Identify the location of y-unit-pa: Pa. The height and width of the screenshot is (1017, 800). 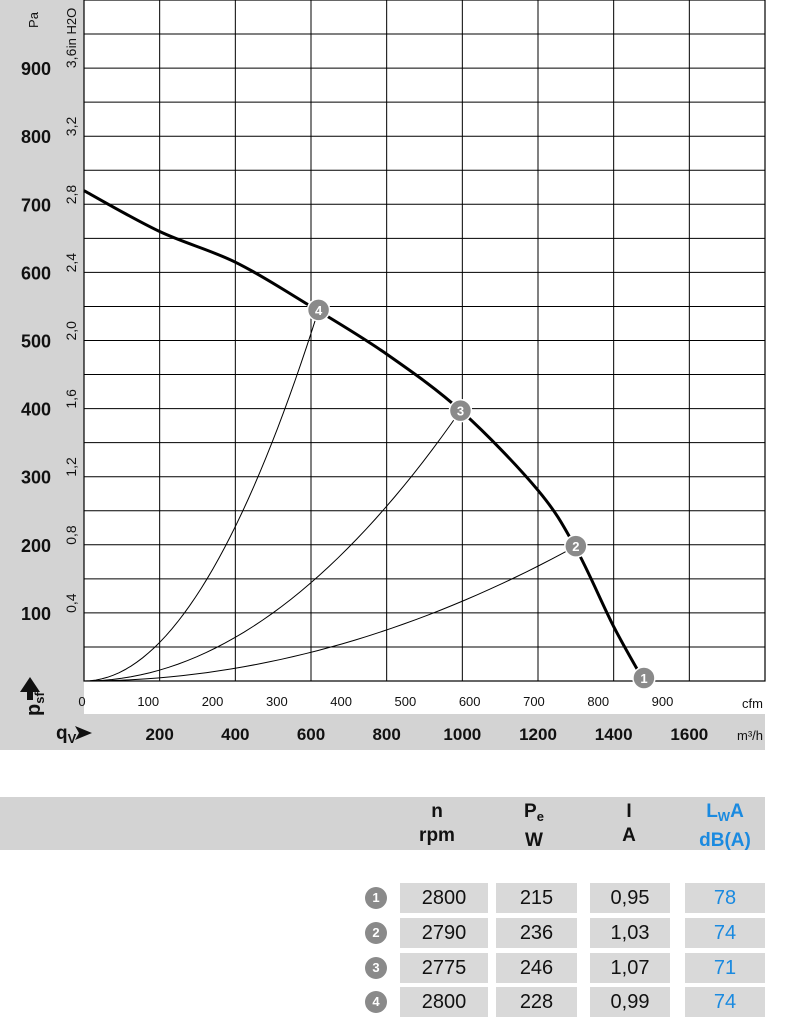
(33, 19).